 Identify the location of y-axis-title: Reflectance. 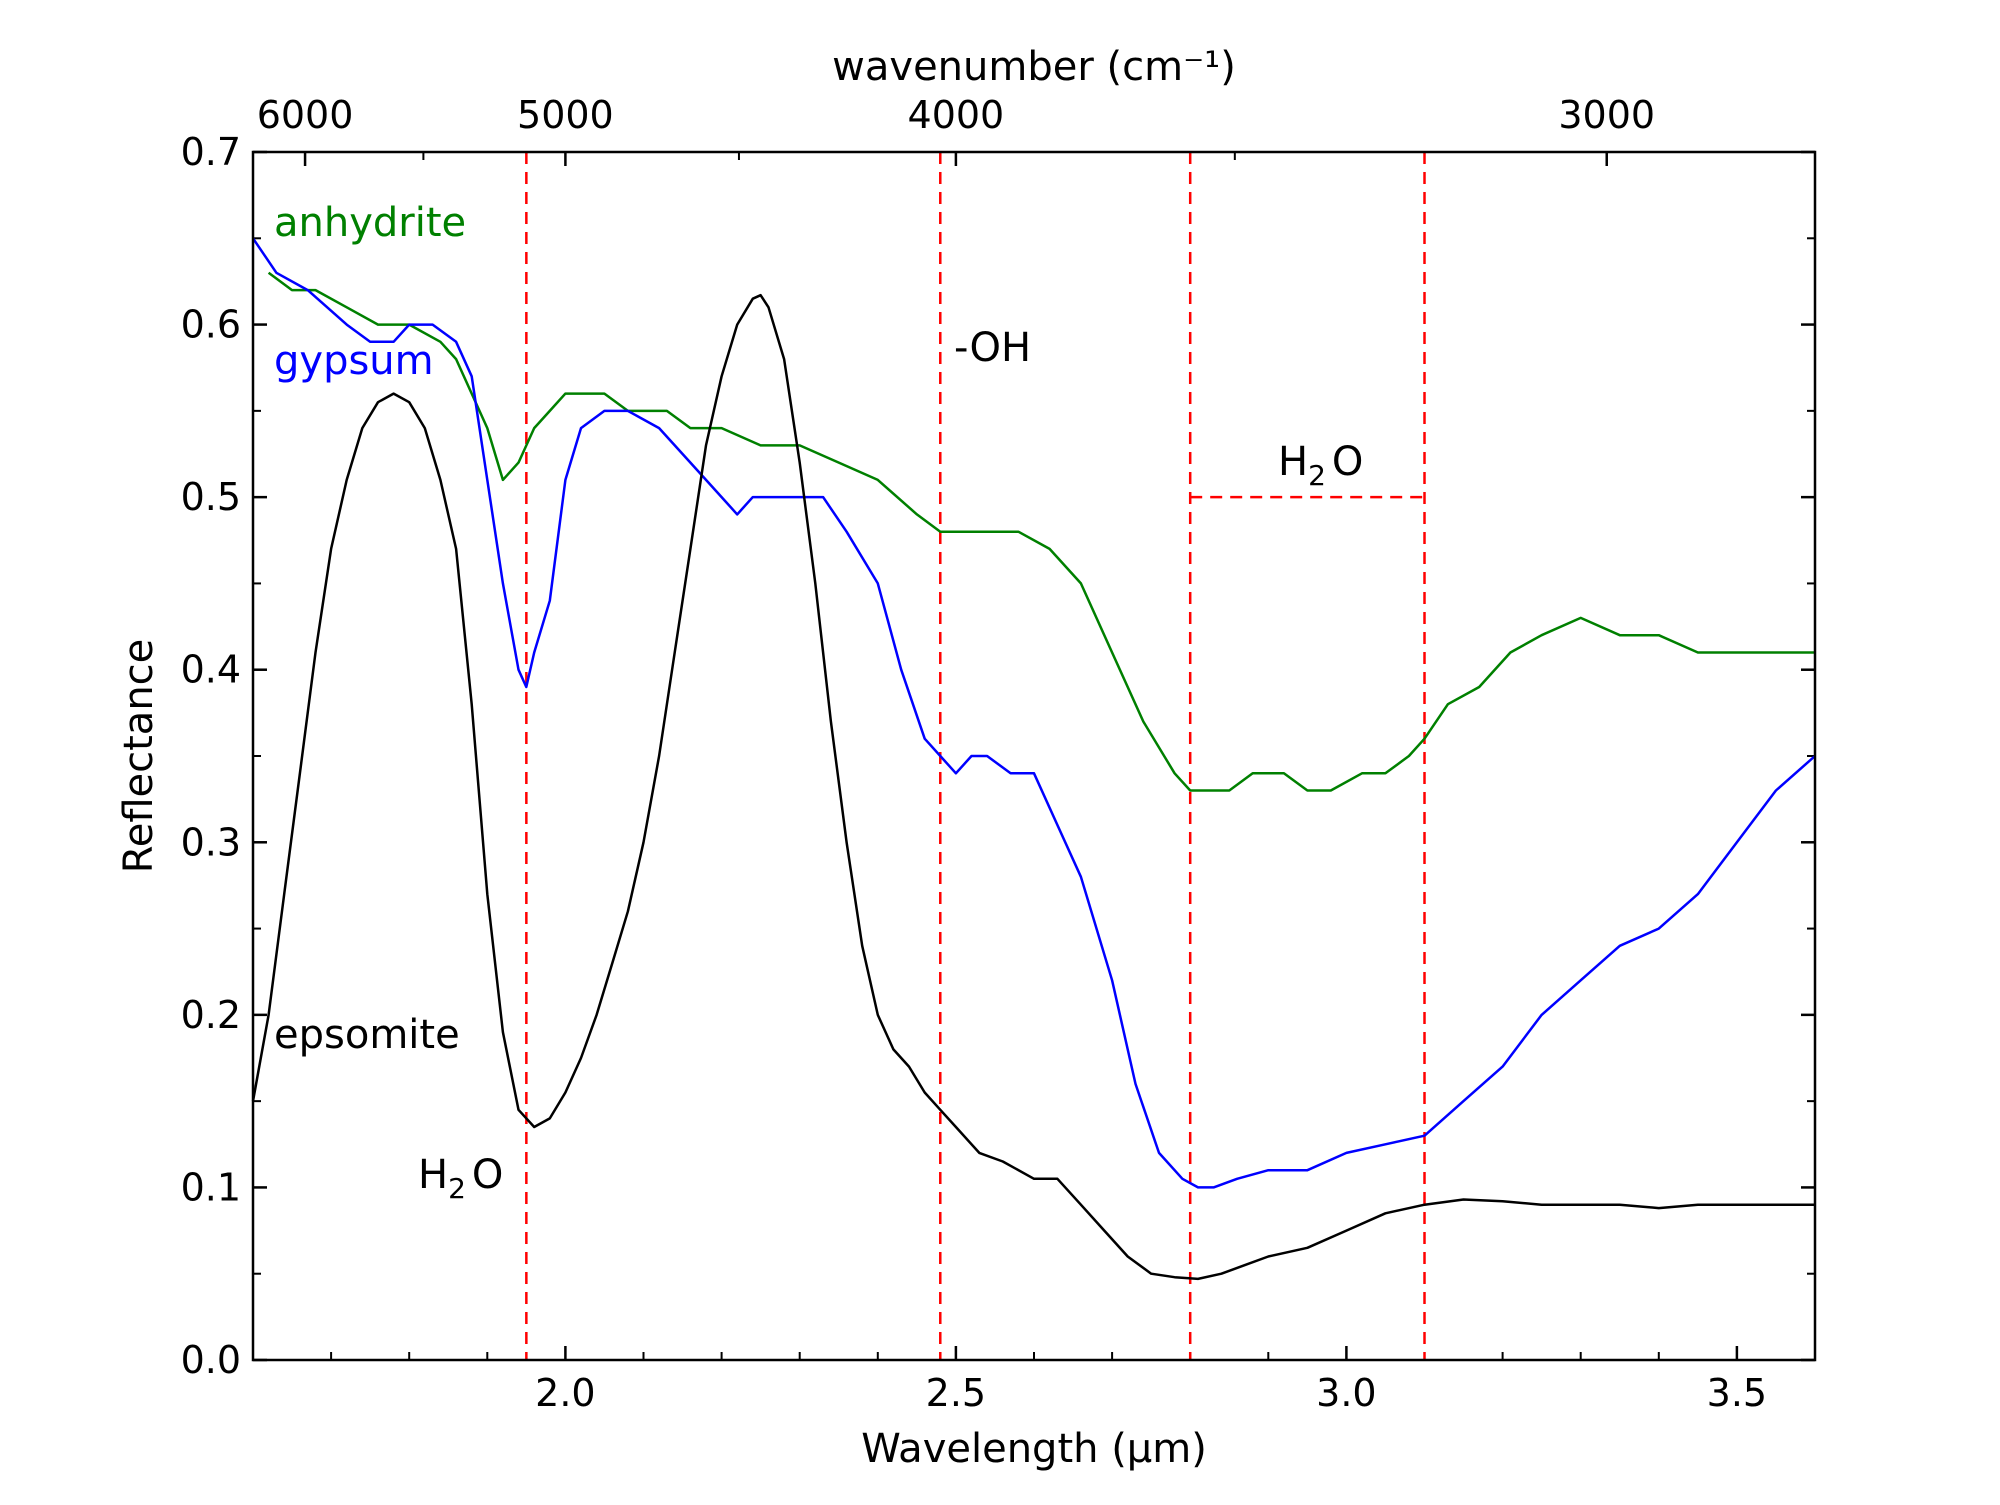
(139, 756).